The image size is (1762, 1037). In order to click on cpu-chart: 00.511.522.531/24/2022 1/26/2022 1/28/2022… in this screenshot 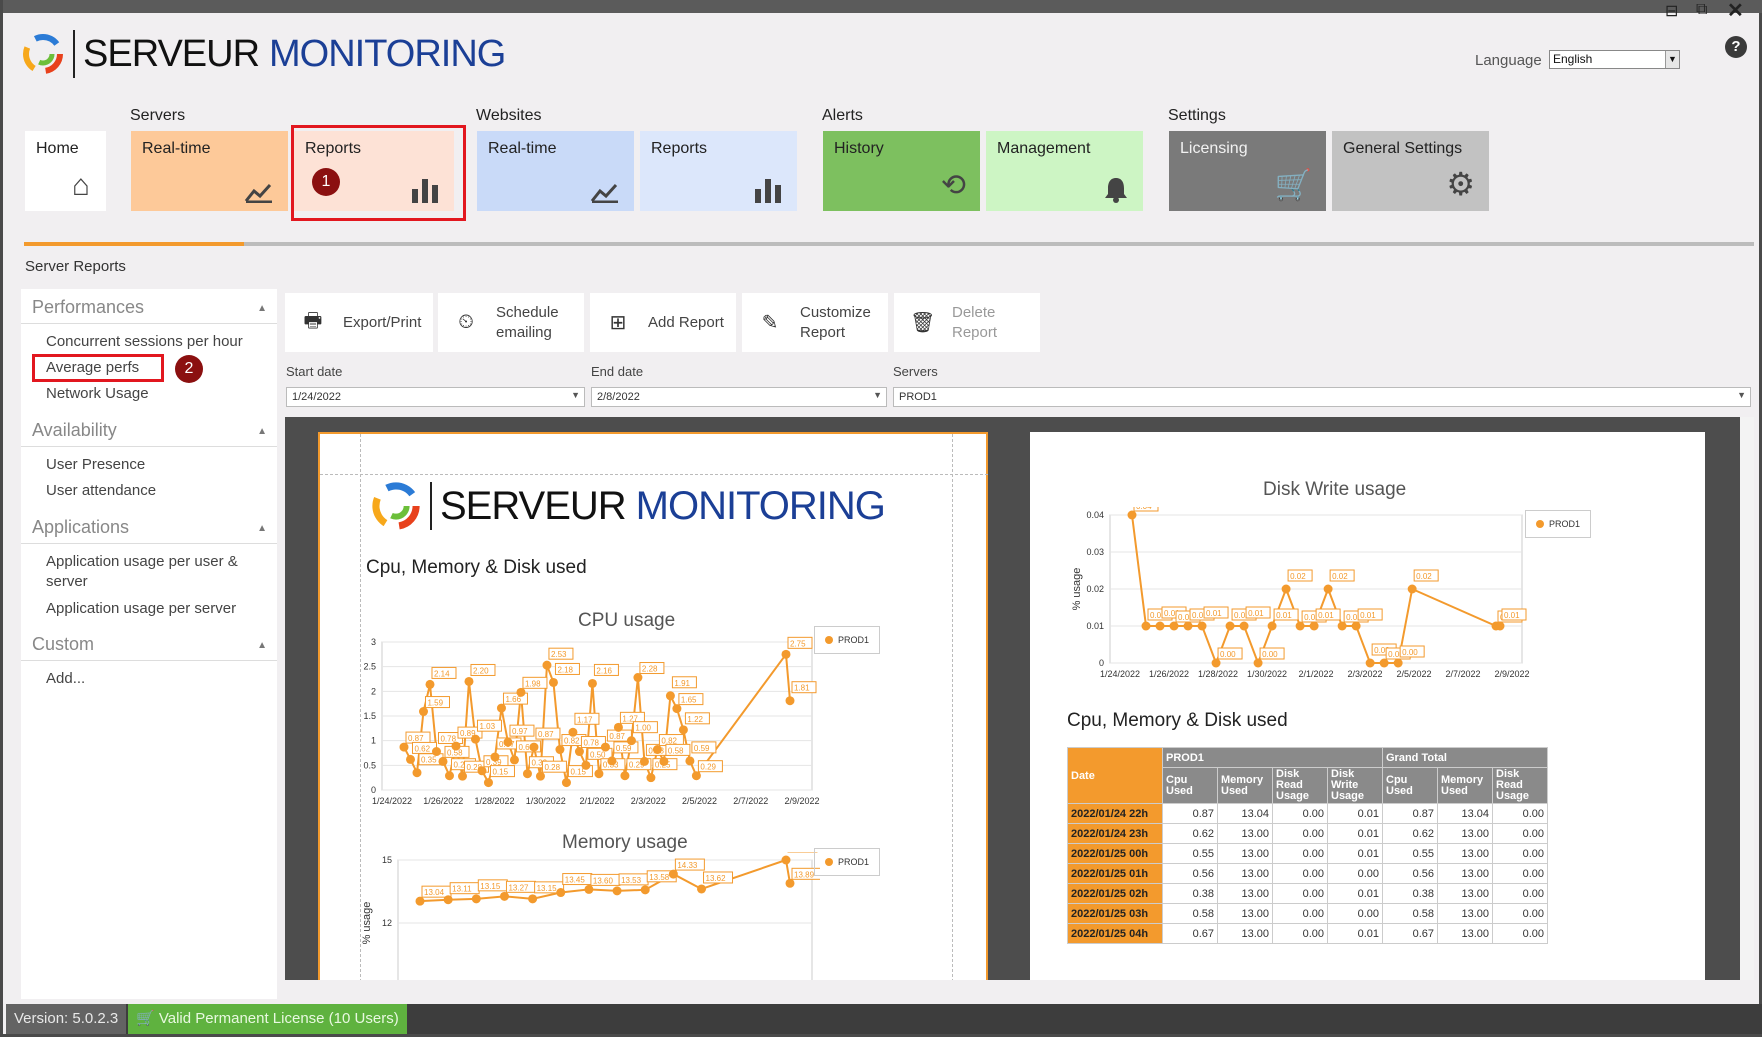, I will do `click(591, 721)`.